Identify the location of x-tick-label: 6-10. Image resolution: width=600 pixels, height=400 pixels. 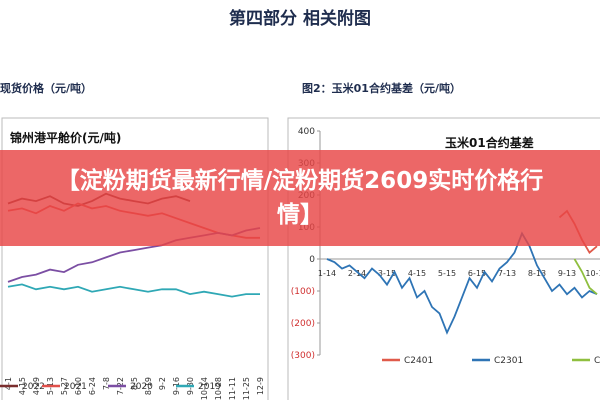
(78, 386).